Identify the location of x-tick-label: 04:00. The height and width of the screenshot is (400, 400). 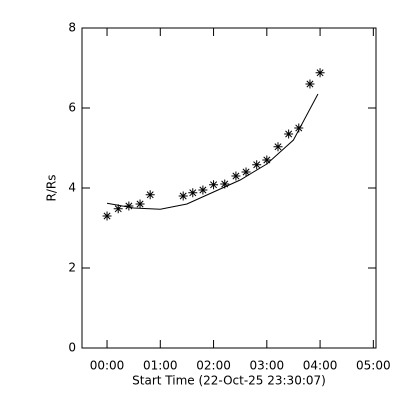
(320, 366).